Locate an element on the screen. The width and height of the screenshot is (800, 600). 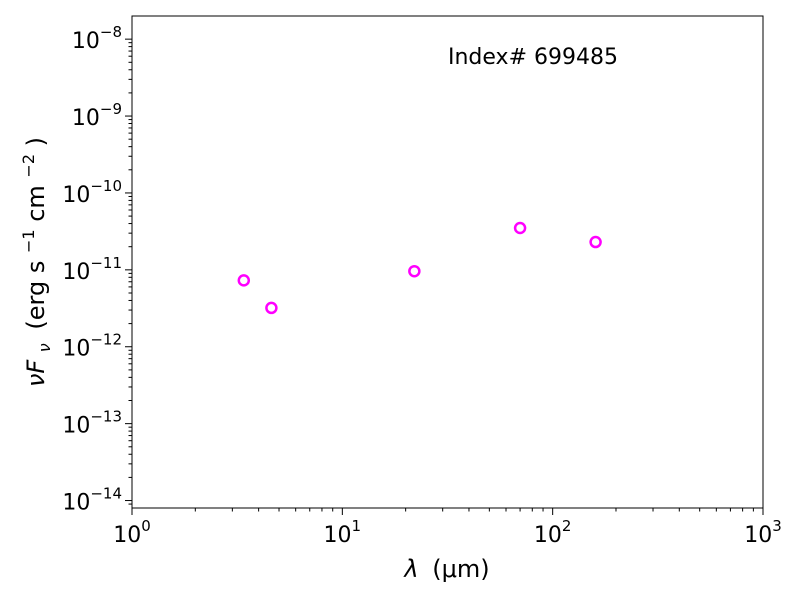
x-axis-unit: (μm) is located at coordinates (460, 569).